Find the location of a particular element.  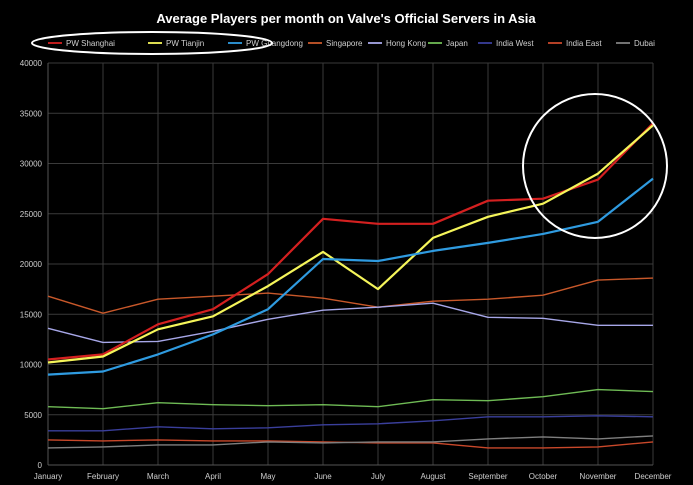

legend-label-pw-guangdong: PW Guangdong is located at coordinates (274, 43).